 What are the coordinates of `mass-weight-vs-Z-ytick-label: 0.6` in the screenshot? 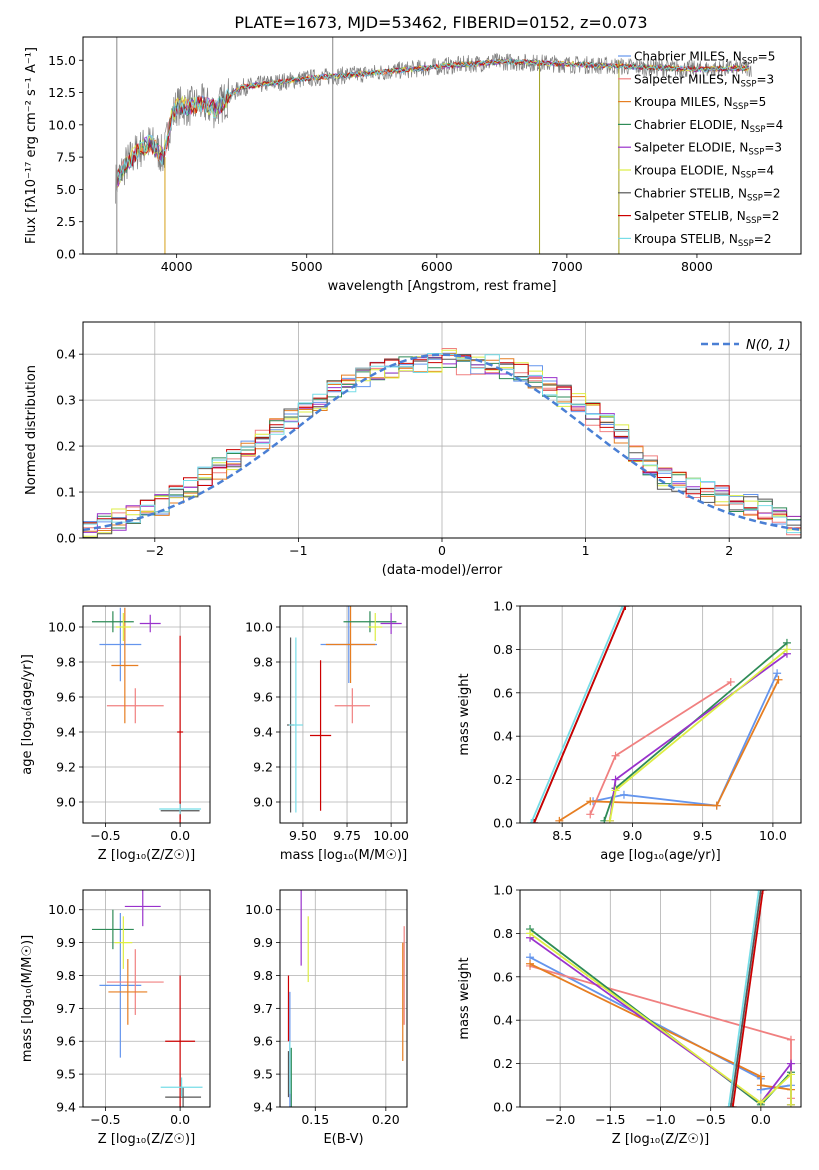 It's located at (503, 976).